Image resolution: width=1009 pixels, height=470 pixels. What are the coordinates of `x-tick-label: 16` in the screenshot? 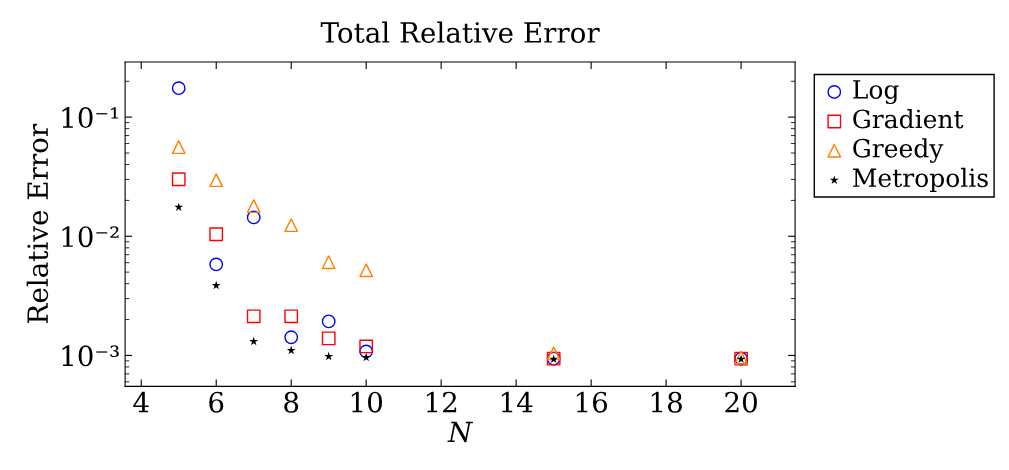 It's located at (592, 402).